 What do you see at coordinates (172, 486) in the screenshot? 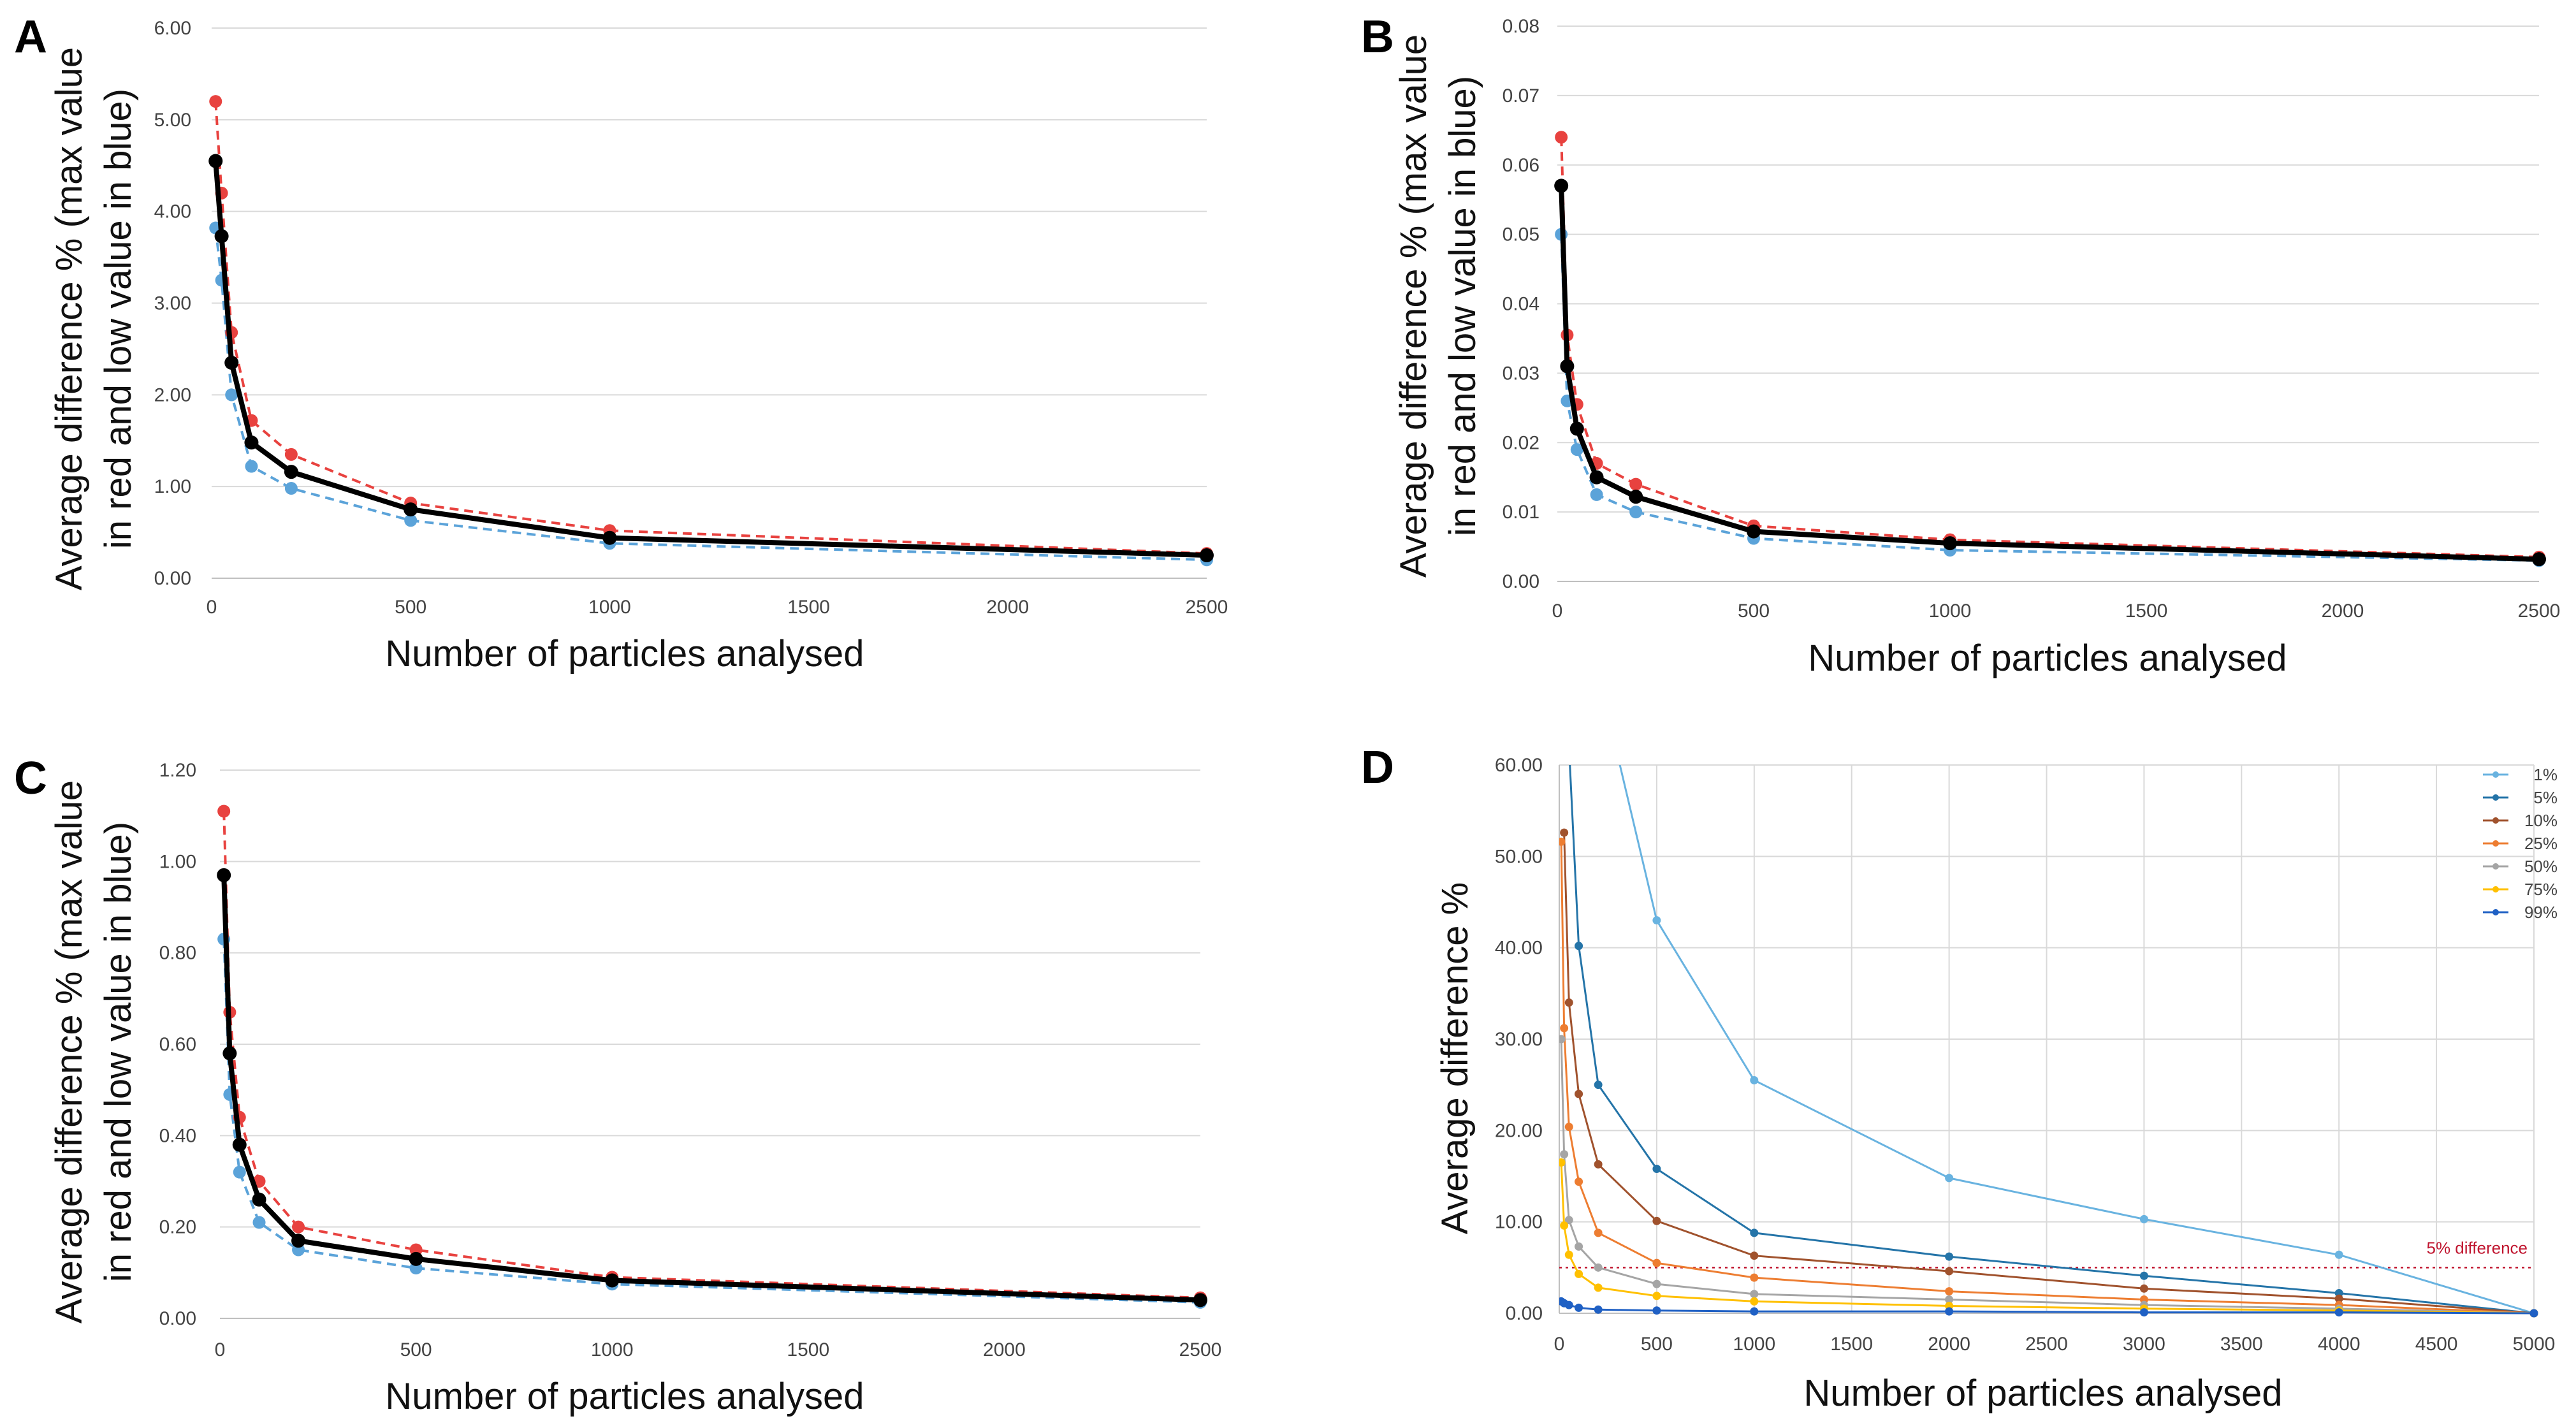
I see `panel-a-y-tick-label: 1.00` at bounding box center [172, 486].